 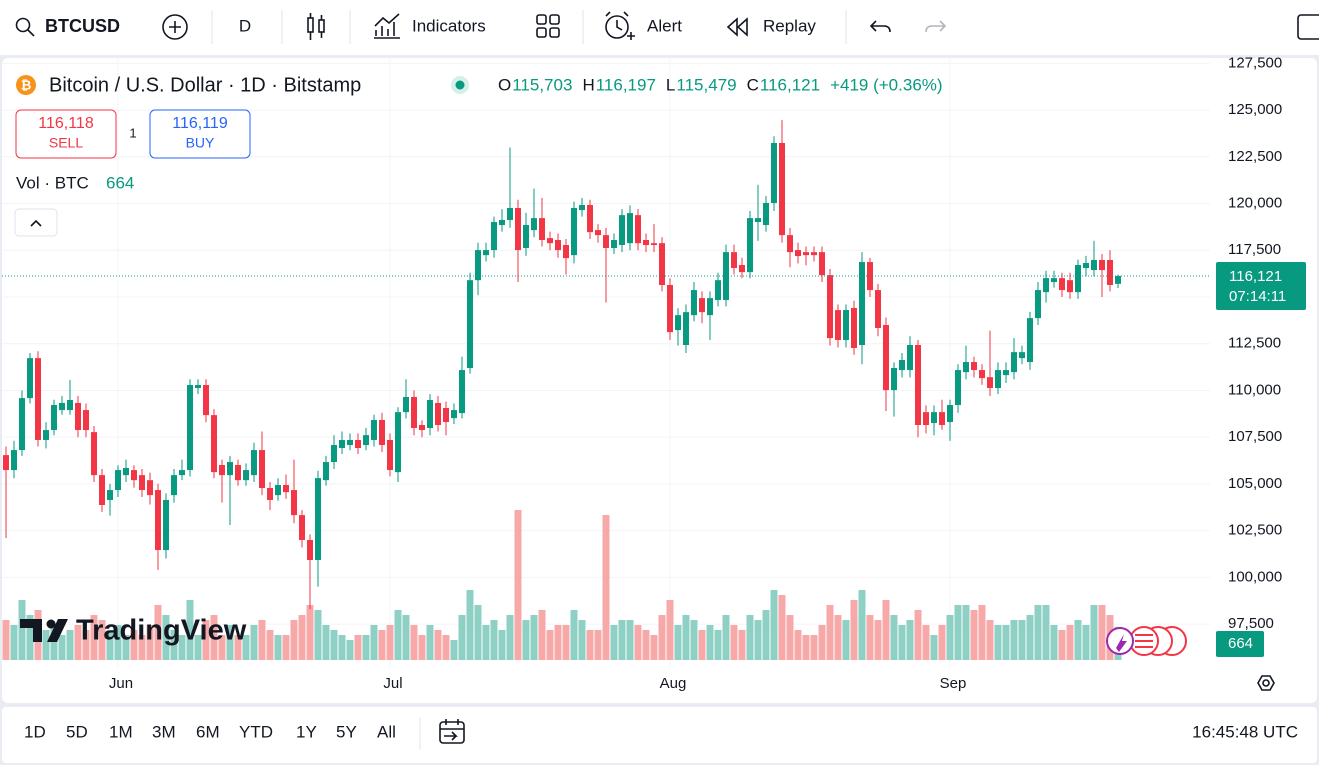 I want to click on undo, so click(x=880, y=26).